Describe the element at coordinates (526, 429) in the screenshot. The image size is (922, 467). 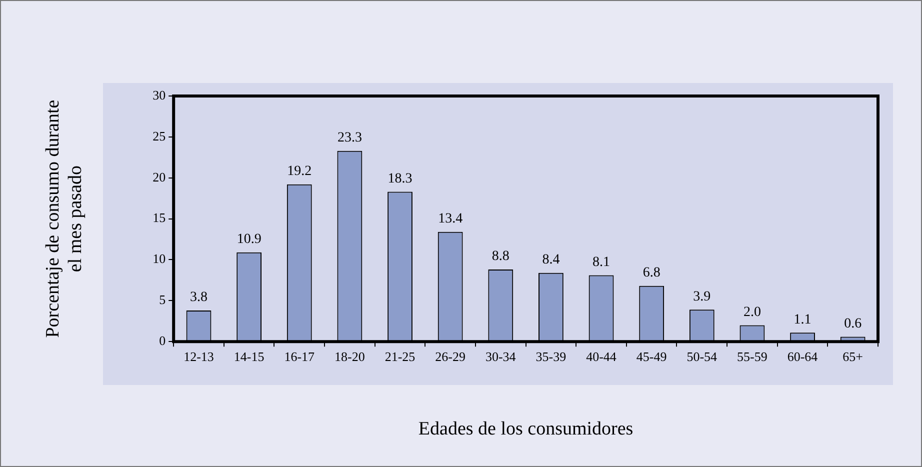
I see `x-axis-title: Edades de los consumidores` at that location.